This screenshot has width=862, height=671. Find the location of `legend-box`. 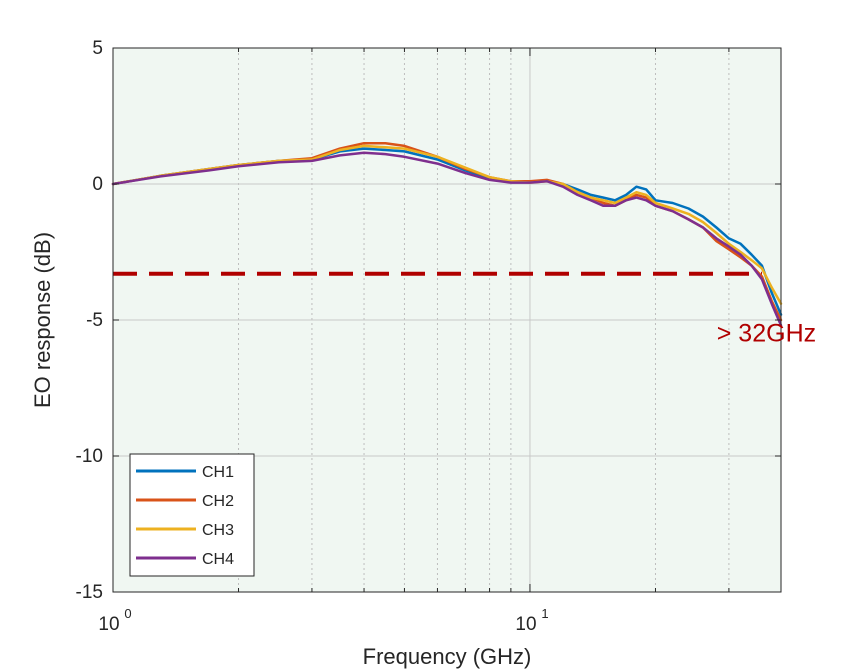

legend-box is located at coordinates (192, 515).